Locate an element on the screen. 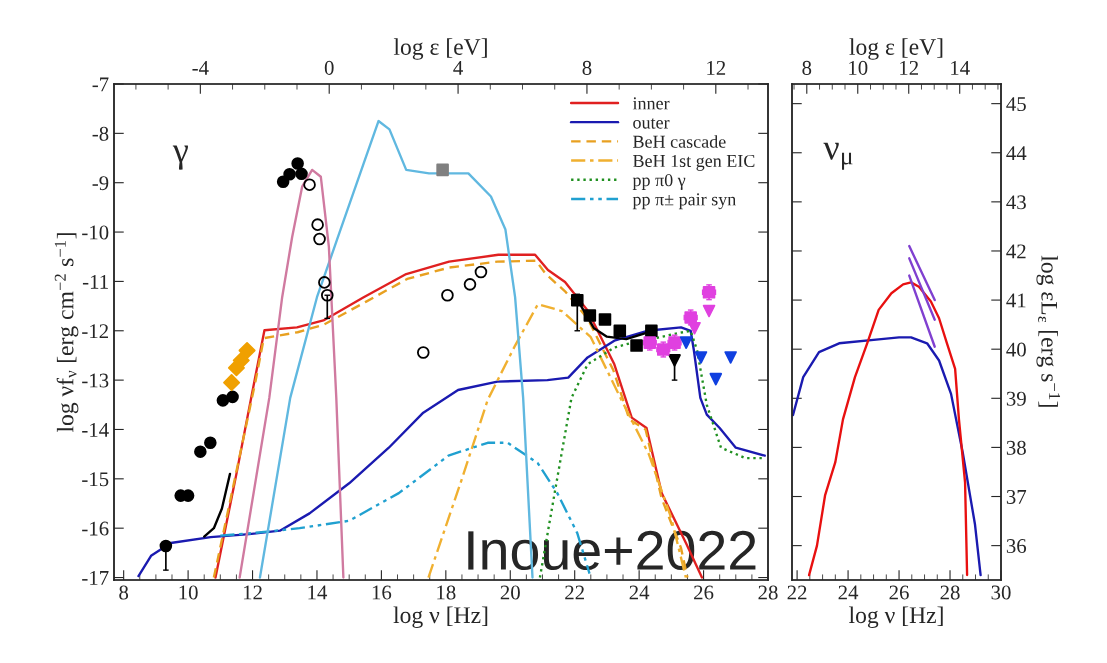 The height and width of the screenshot is (663, 1107). legend-label: BeH cascade is located at coordinates (679, 141).